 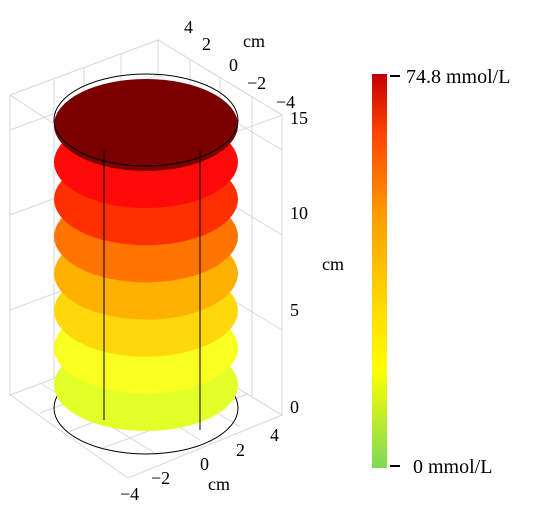 What do you see at coordinates (458, 77) in the screenshot?
I see `colorbar-max-label: 74.8 mmol/L` at bounding box center [458, 77].